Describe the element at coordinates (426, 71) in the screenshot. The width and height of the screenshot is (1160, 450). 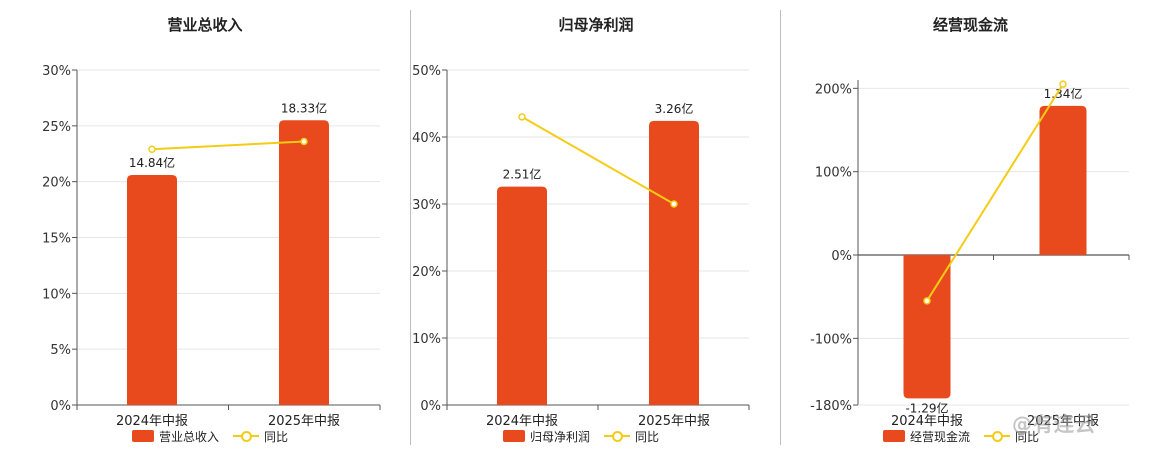
I see `y-tick-label: 50%` at that location.